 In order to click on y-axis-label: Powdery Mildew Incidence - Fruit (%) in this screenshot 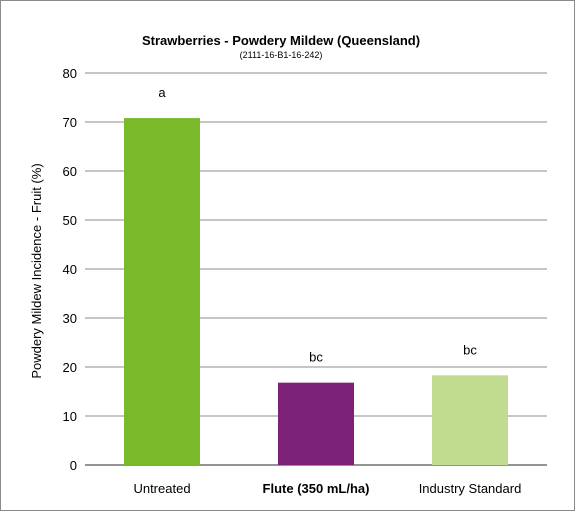, I will do `click(36, 270)`.